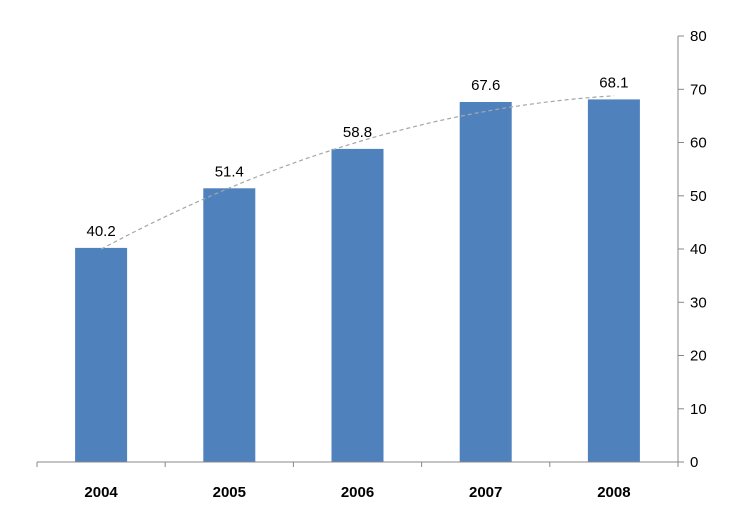  What do you see at coordinates (229, 492) in the screenshot?
I see `x-tick-label: 2005` at bounding box center [229, 492].